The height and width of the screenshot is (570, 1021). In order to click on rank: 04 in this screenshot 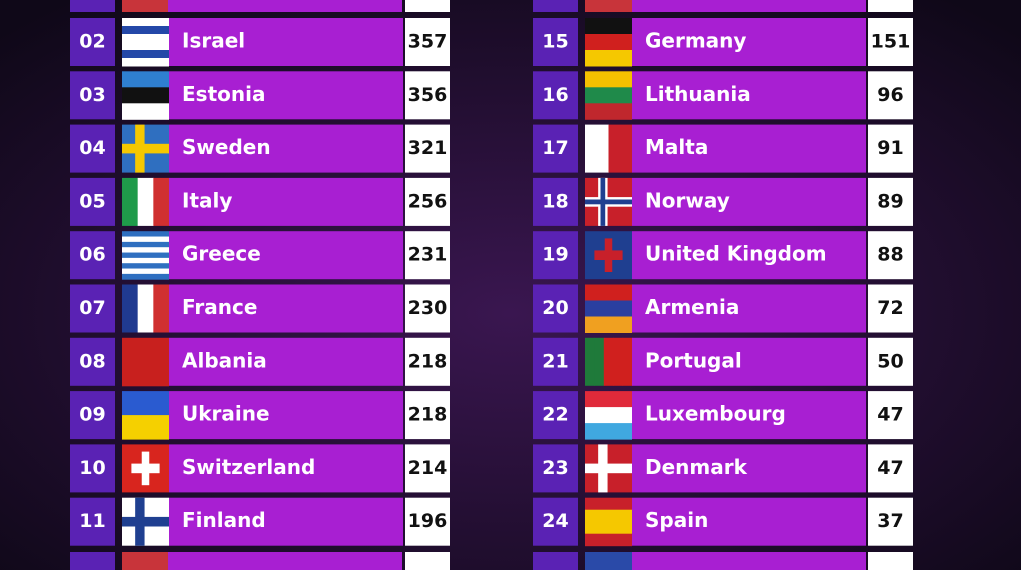, I will do `click(92, 148)`.